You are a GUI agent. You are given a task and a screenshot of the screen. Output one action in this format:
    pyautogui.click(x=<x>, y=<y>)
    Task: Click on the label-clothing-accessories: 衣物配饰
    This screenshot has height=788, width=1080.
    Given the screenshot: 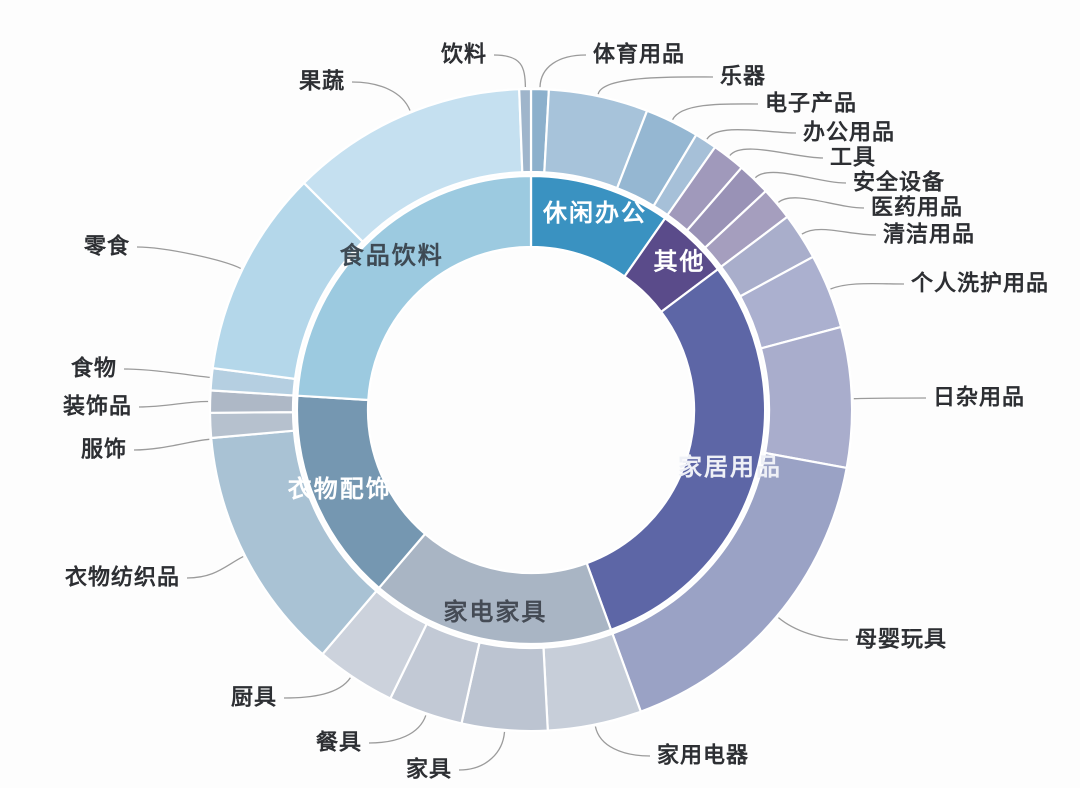 What is the action you would take?
    pyautogui.click(x=340, y=489)
    